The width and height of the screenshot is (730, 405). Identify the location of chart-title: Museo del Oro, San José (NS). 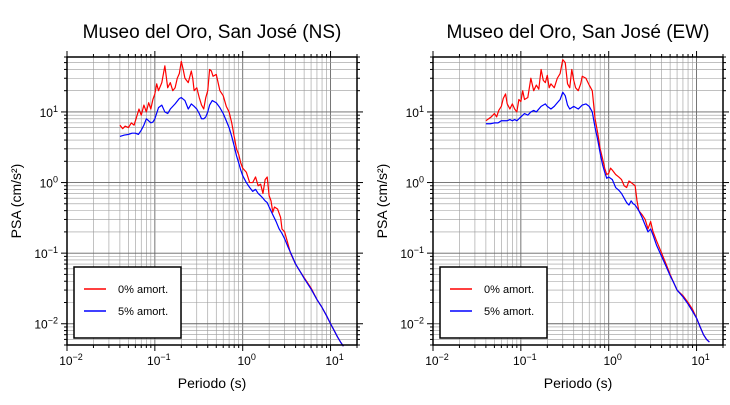
(212, 32).